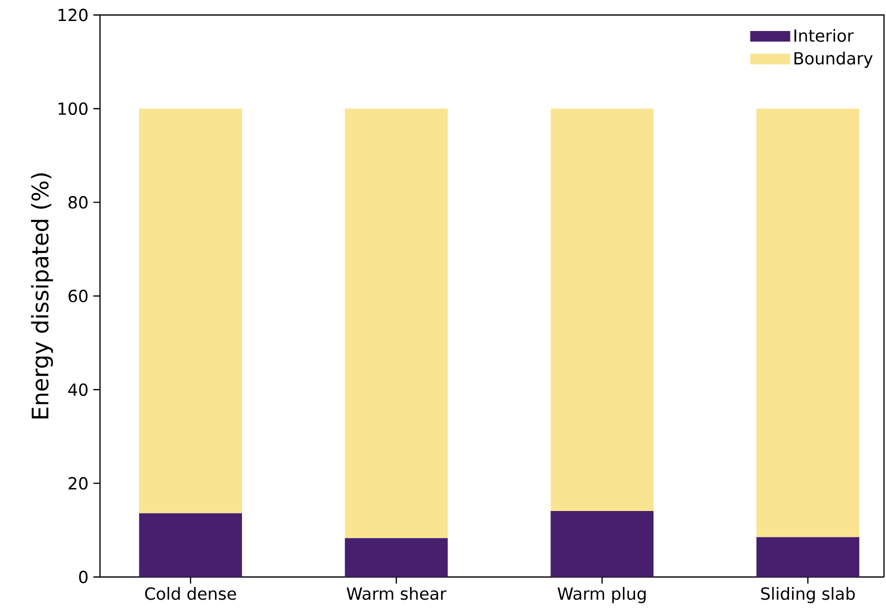 This screenshot has width=886, height=614. Describe the element at coordinates (78, 202) in the screenshot. I see `y-tick-label: 80` at that location.